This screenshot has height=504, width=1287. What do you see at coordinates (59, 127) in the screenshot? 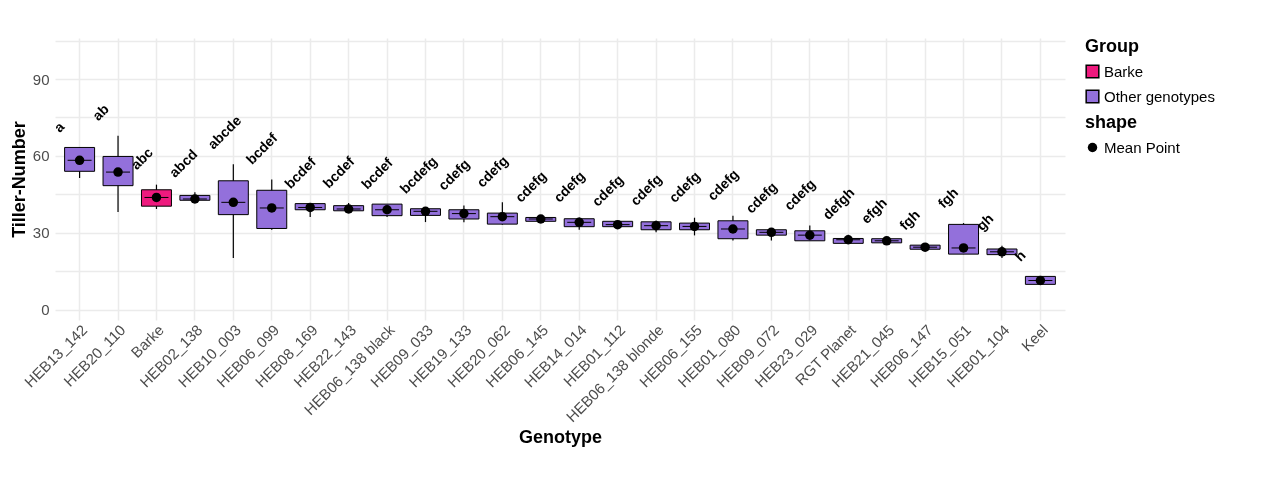
I see `annotation: a` at bounding box center [59, 127].